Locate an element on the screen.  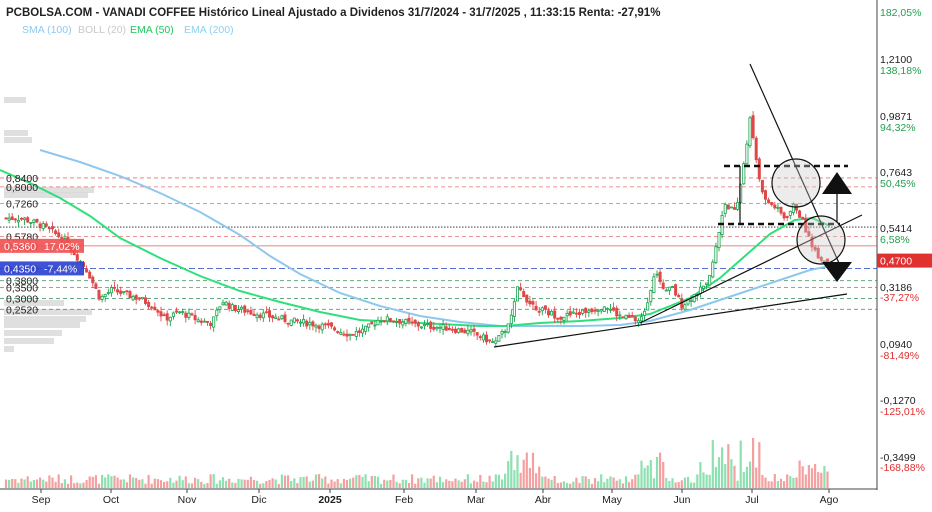
arrow-up-icon is located at coordinates (837, 183).